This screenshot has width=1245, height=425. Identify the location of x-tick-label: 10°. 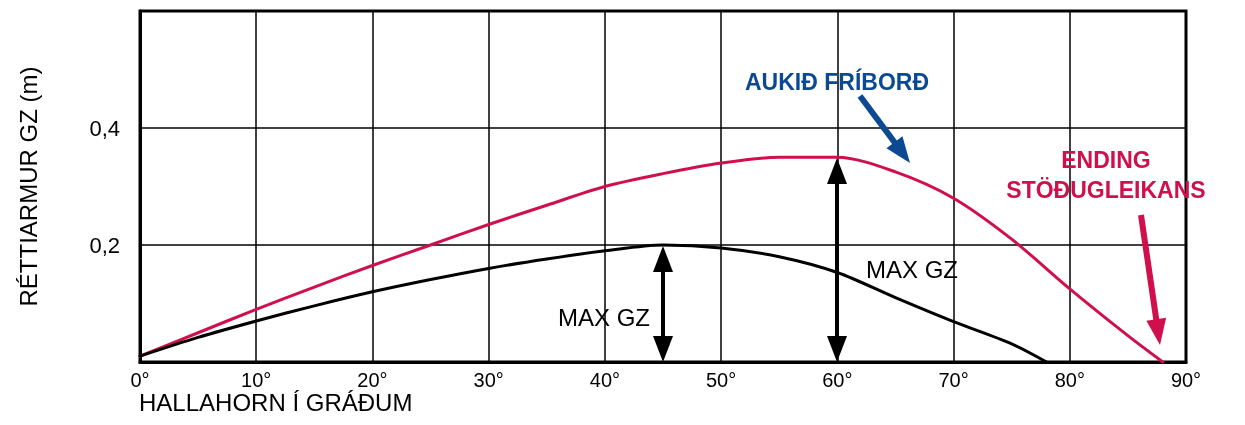
(256, 380).